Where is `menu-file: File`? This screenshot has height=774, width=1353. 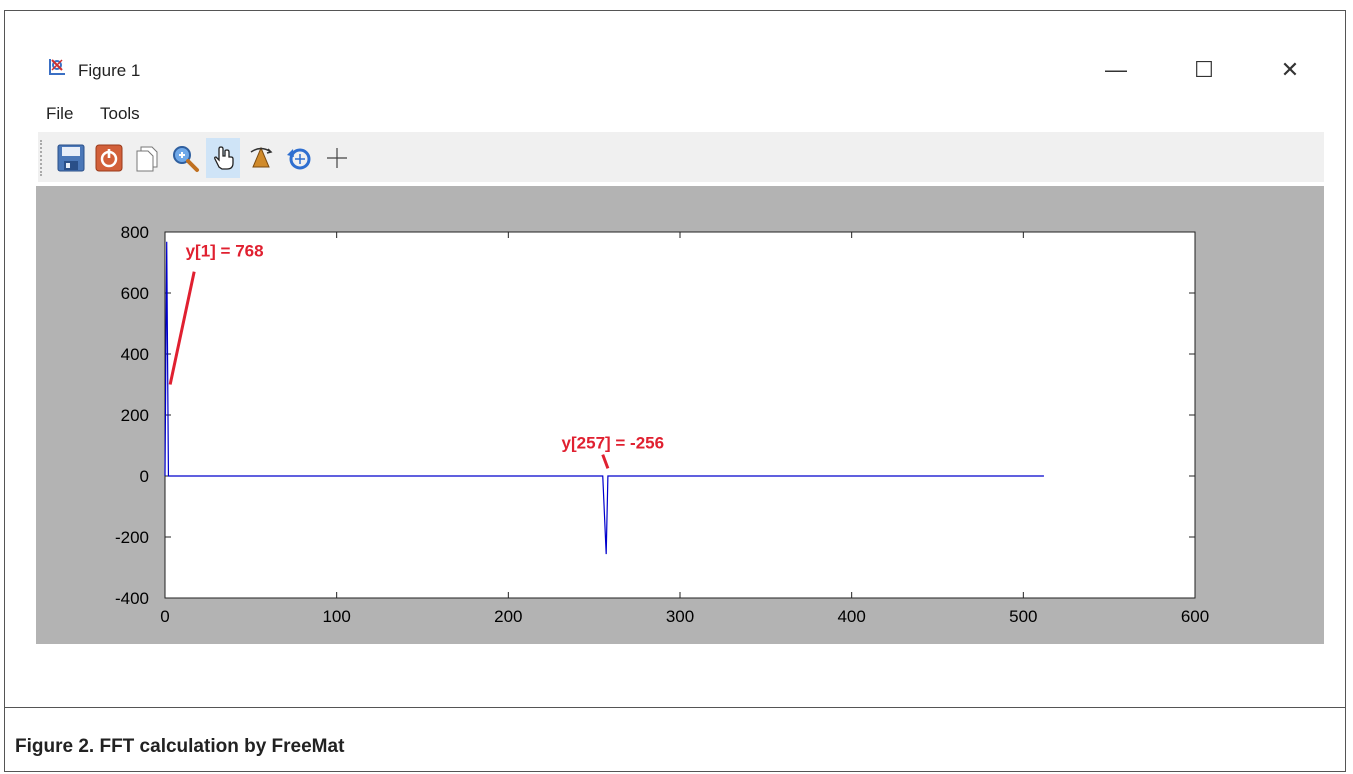
menu-file: File is located at coordinates (60, 113).